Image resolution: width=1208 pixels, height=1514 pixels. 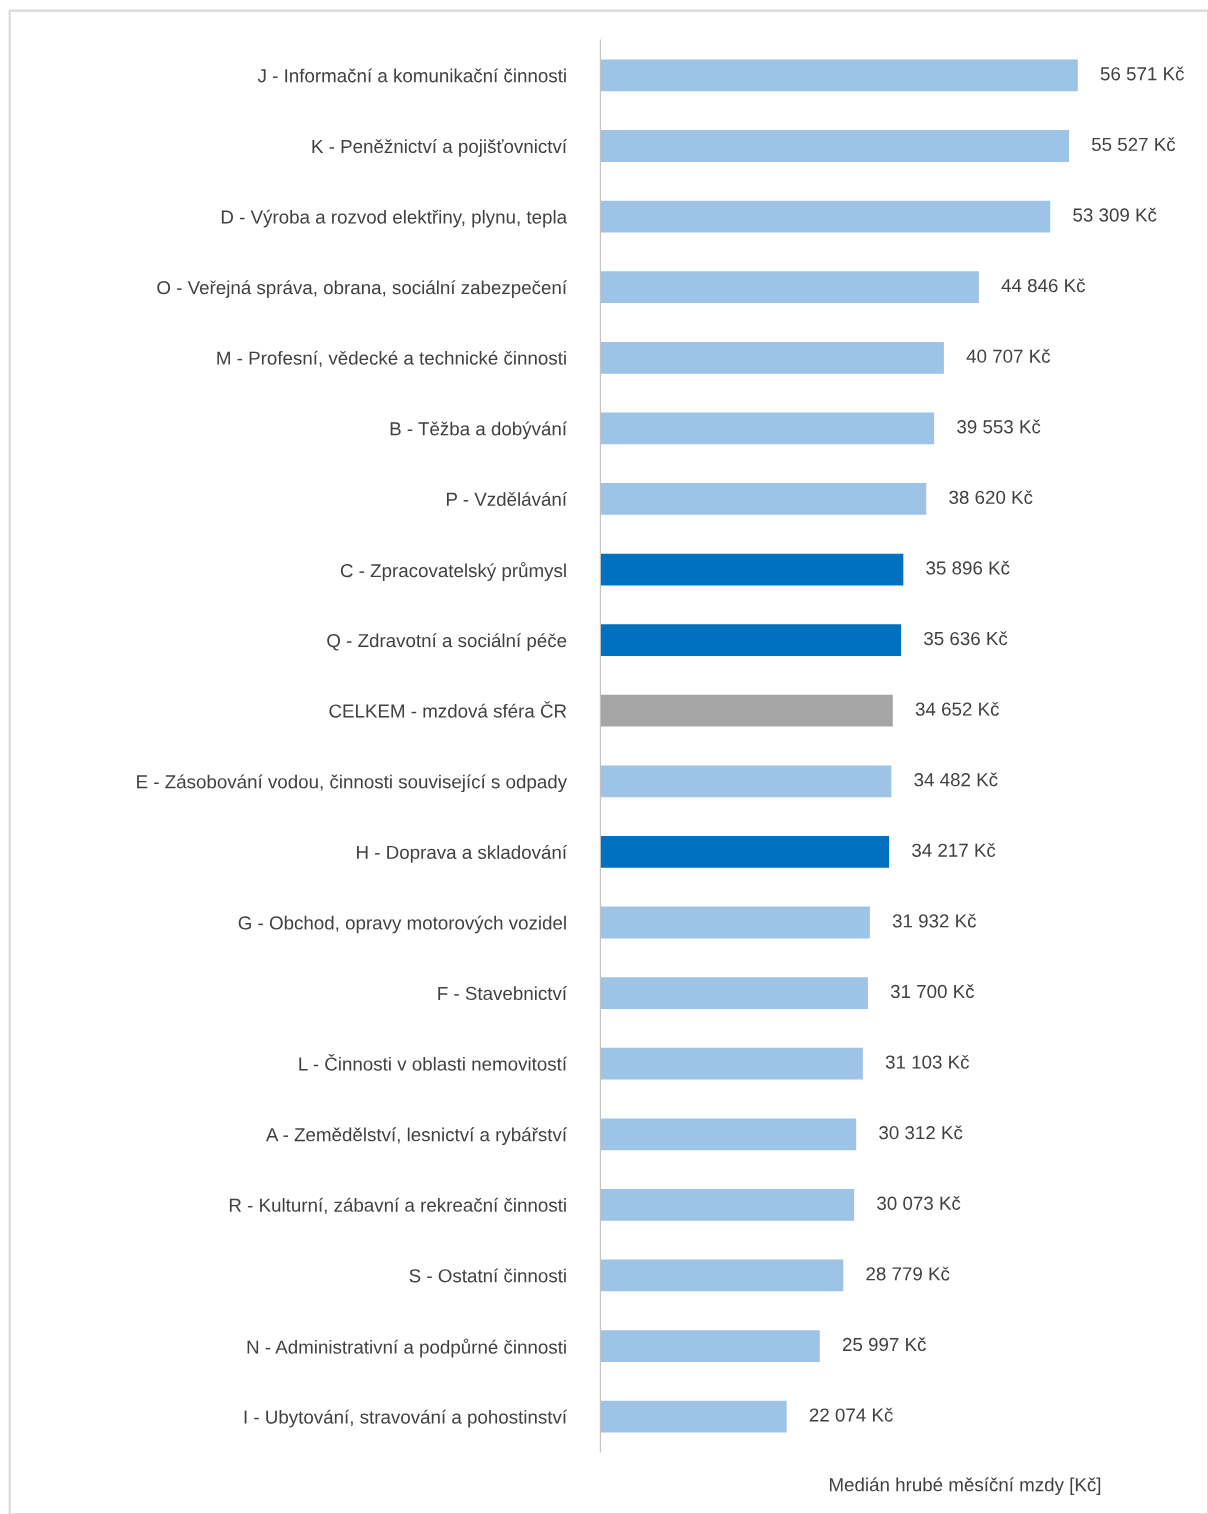 What do you see at coordinates (394, 218) in the screenshot?
I see `y-tick-label: D - Výroba a rozvod elektřiny, plynu, tepla` at bounding box center [394, 218].